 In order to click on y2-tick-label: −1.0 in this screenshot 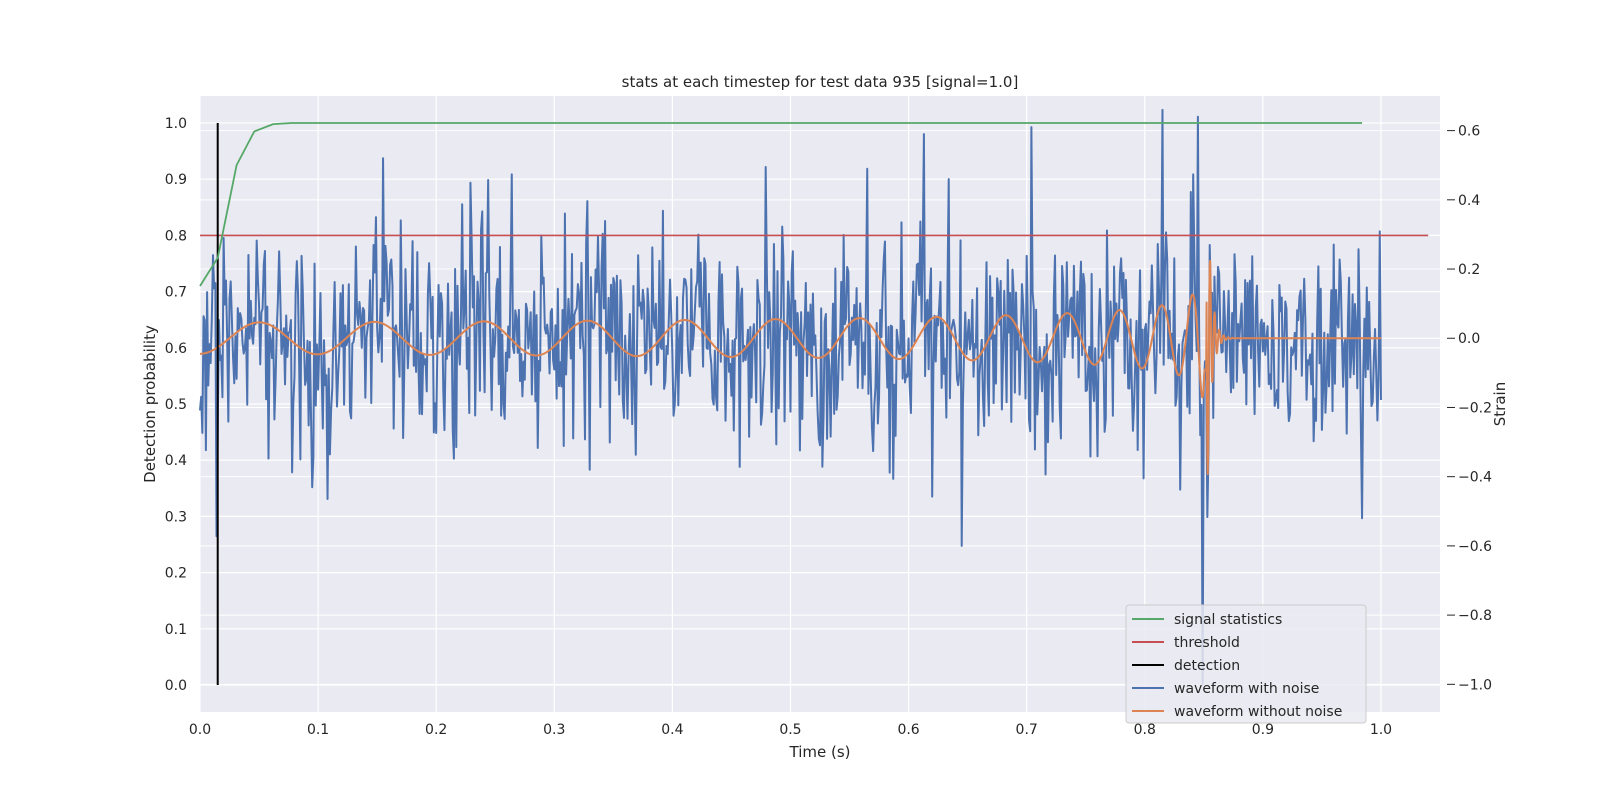, I will do `click(1475, 685)`.